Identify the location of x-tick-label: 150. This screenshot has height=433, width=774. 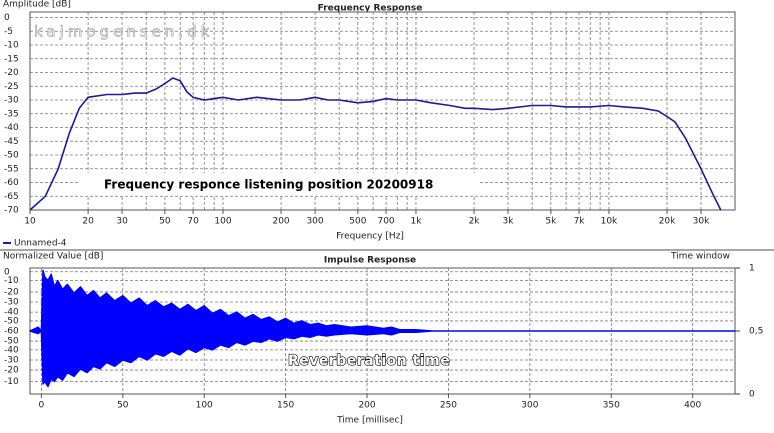
(285, 406).